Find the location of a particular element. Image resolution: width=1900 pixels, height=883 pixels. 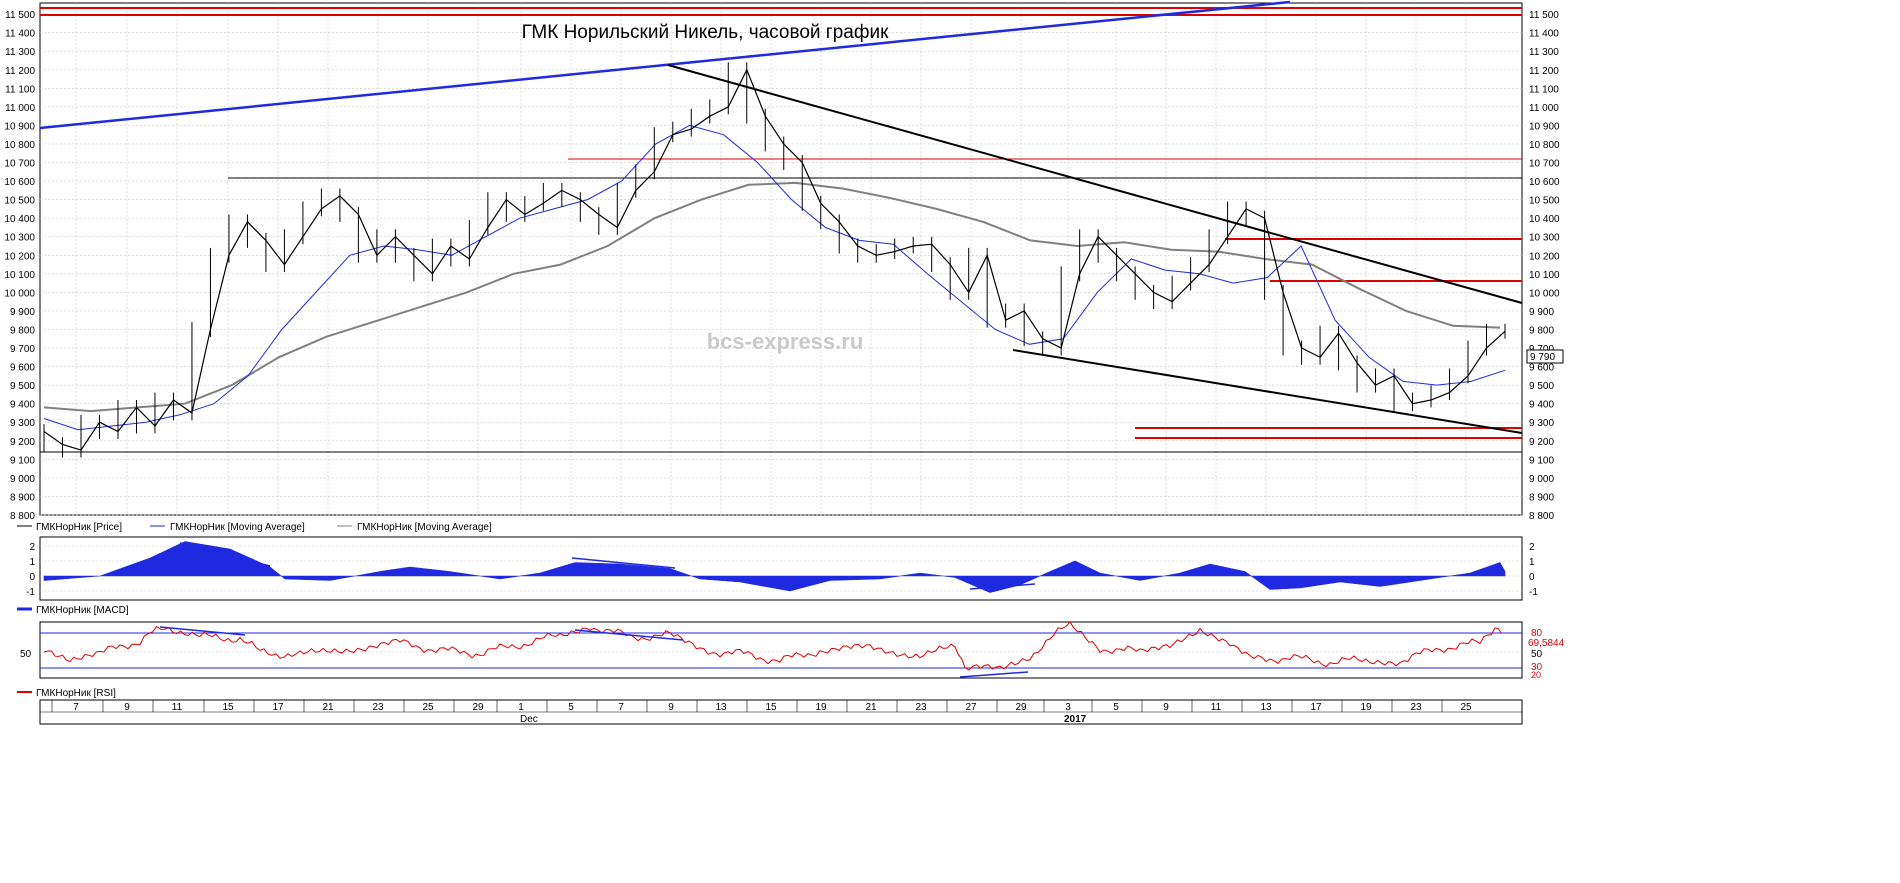

last-price-box is located at coordinates (1545, 356).